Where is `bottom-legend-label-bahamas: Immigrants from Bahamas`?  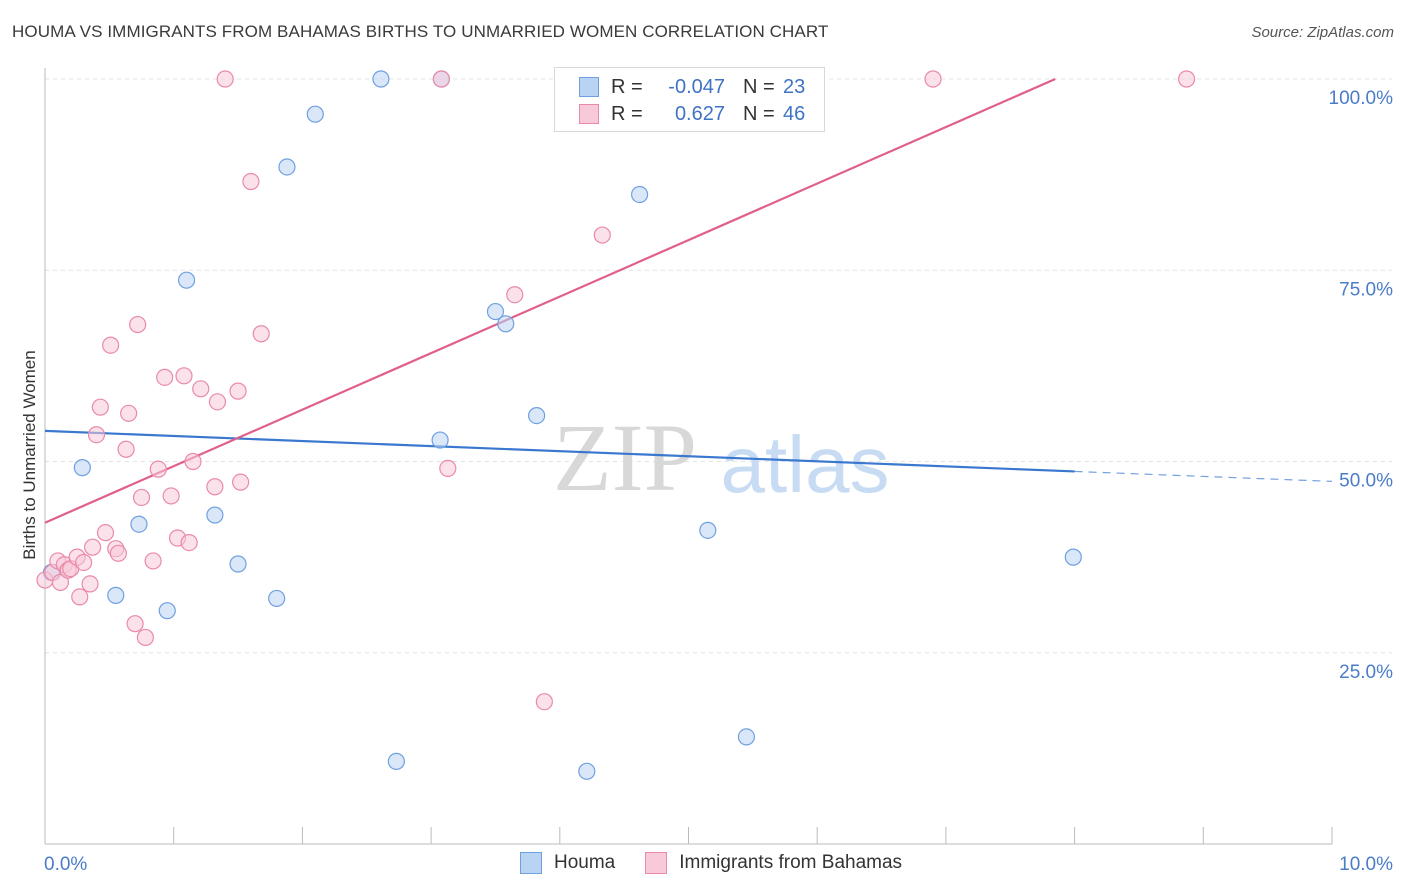
bottom-legend-label-bahamas: Immigrants from Bahamas is located at coordinates (791, 862).